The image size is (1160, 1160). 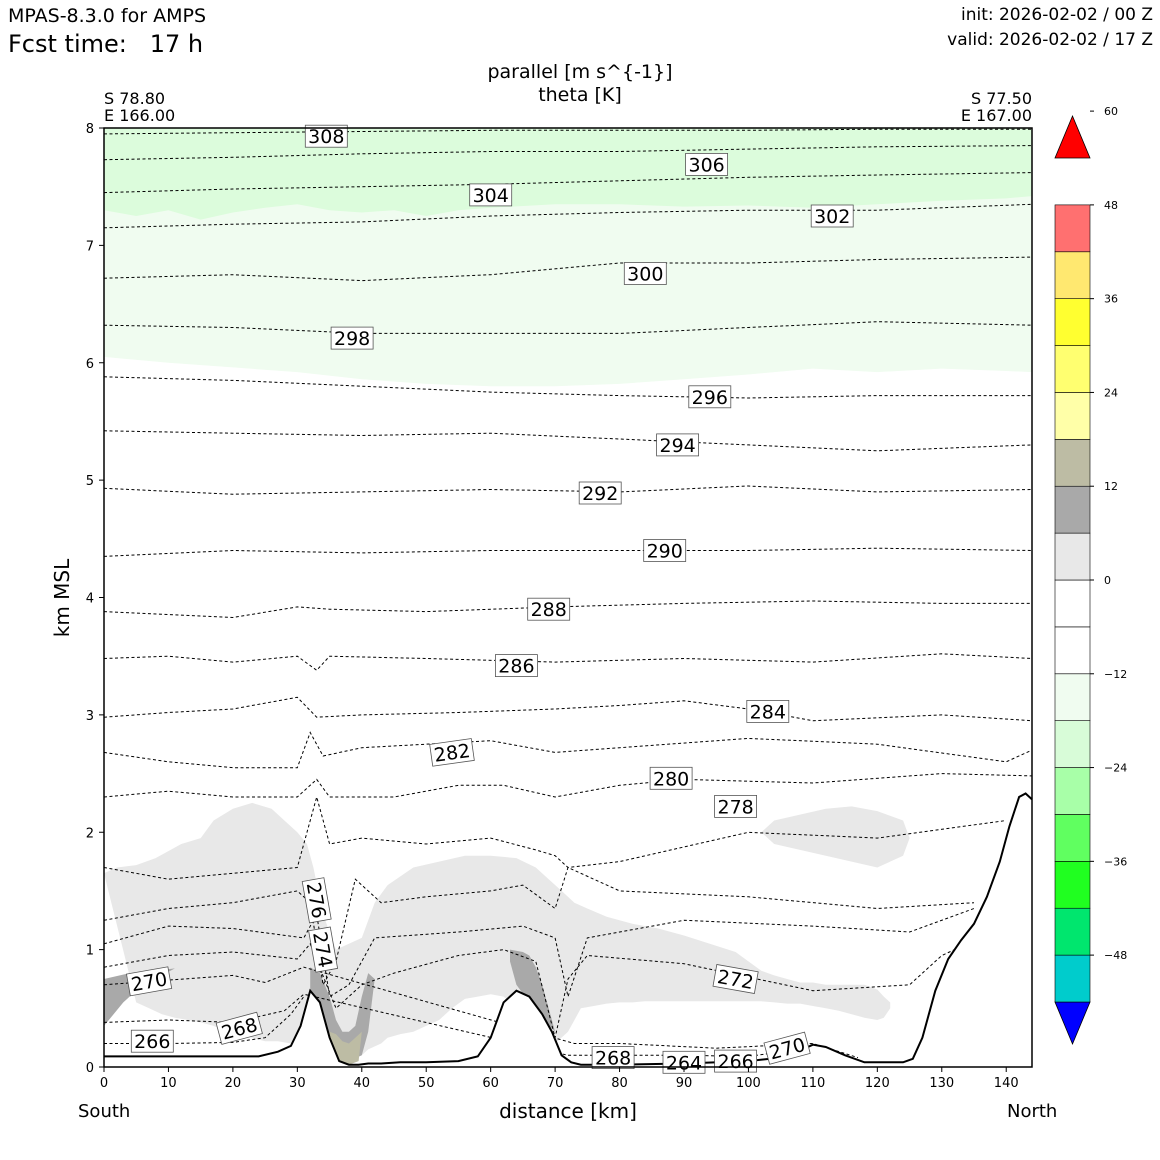 I want to click on contour-label-text: 300, so click(x=645, y=275).